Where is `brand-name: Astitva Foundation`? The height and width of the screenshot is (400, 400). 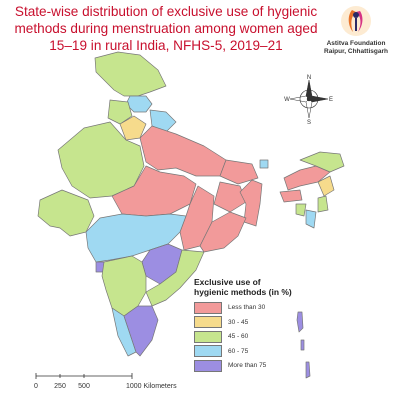 brand-name: Astitva Foundation is located at coordinates (356, 43).